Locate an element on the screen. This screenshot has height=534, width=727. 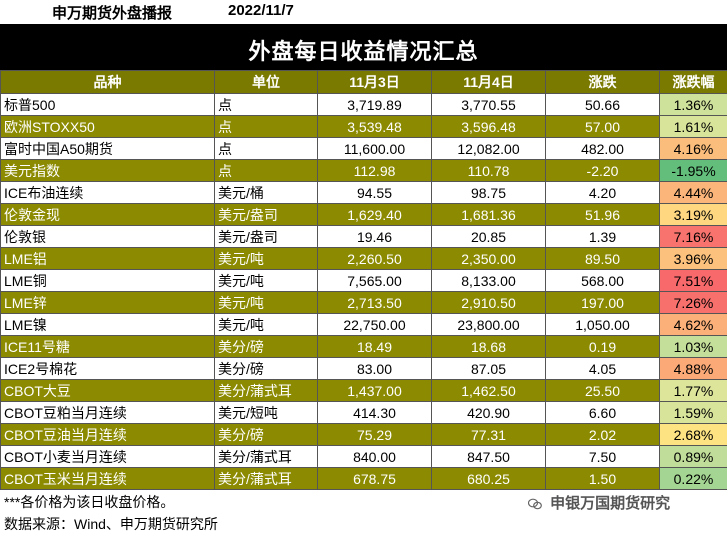
cell-name: 伦敦银 is located at coordinates (107, 236).